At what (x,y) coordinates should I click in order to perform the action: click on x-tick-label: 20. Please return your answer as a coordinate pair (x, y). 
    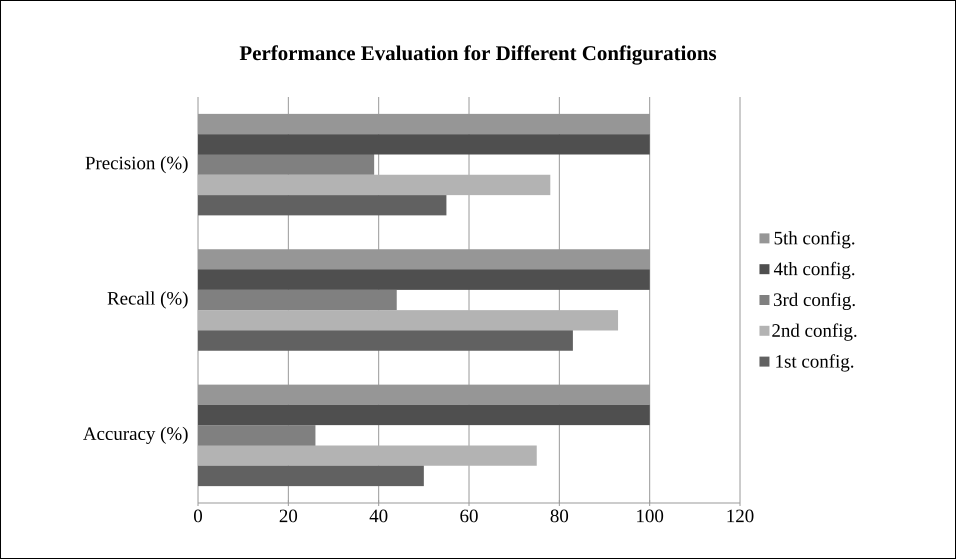
    Looking at the image, I should click on (289, 516).